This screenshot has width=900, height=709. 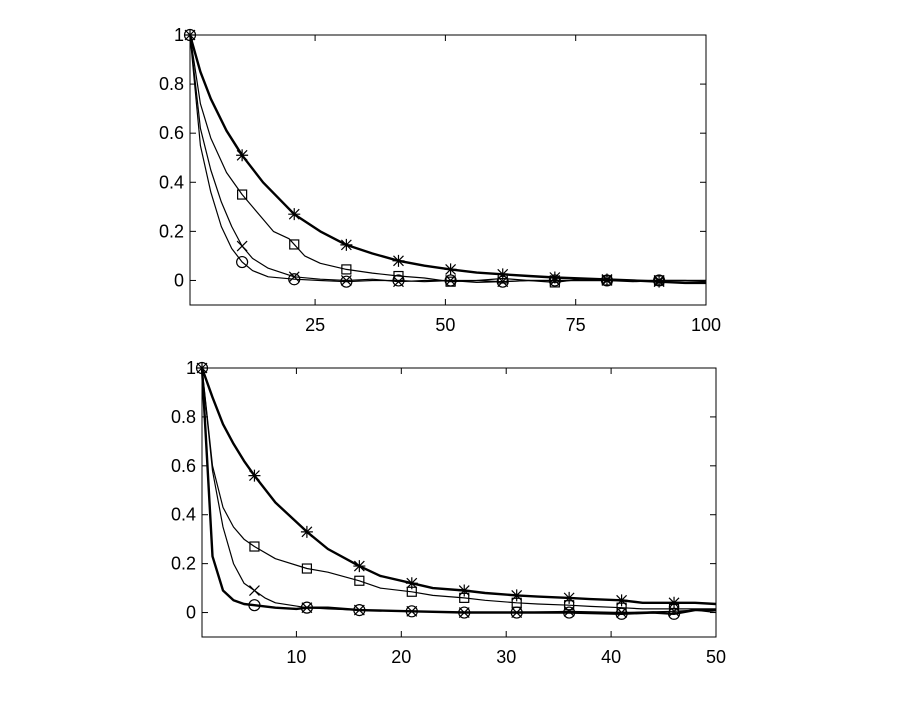 What do you see at coordinates (506, 657) in the screenshot?
I see `x-tick-label: 30` at bounding box center [506, 657].